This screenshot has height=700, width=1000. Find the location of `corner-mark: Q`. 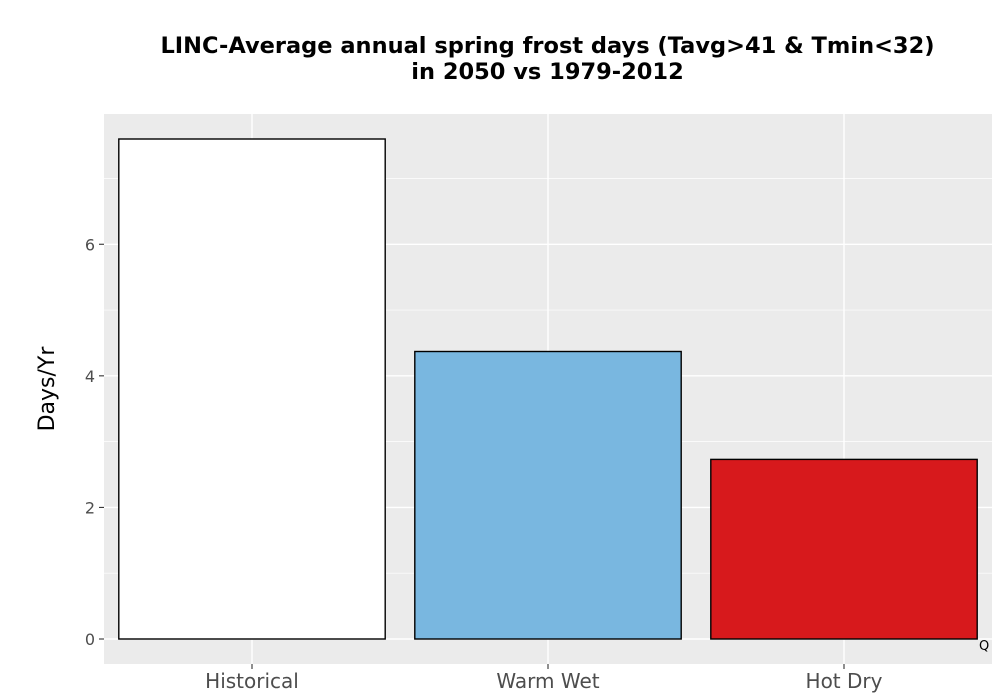

corner-mark: Q is located at coordinates (984, 646).